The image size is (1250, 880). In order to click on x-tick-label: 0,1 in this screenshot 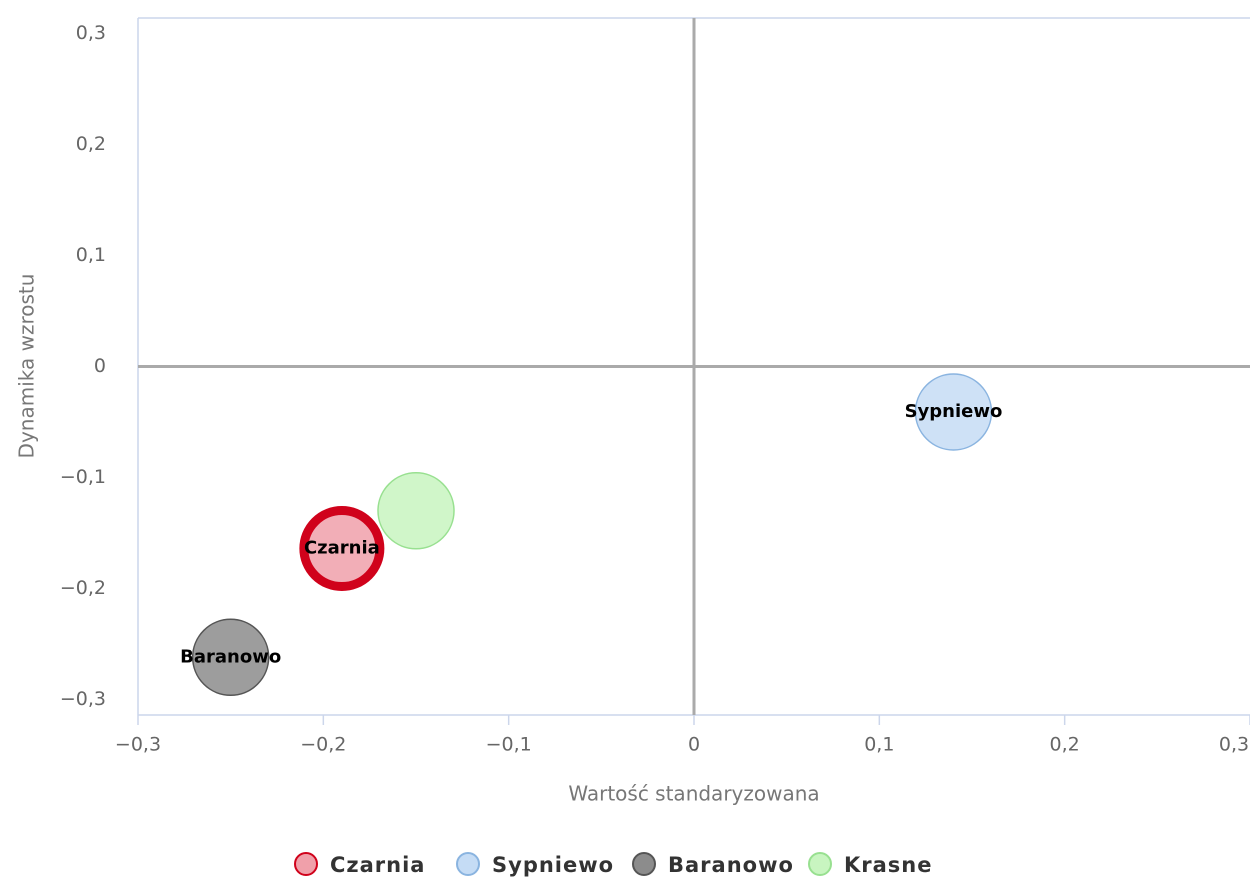, I will do `click(879, 745)`.